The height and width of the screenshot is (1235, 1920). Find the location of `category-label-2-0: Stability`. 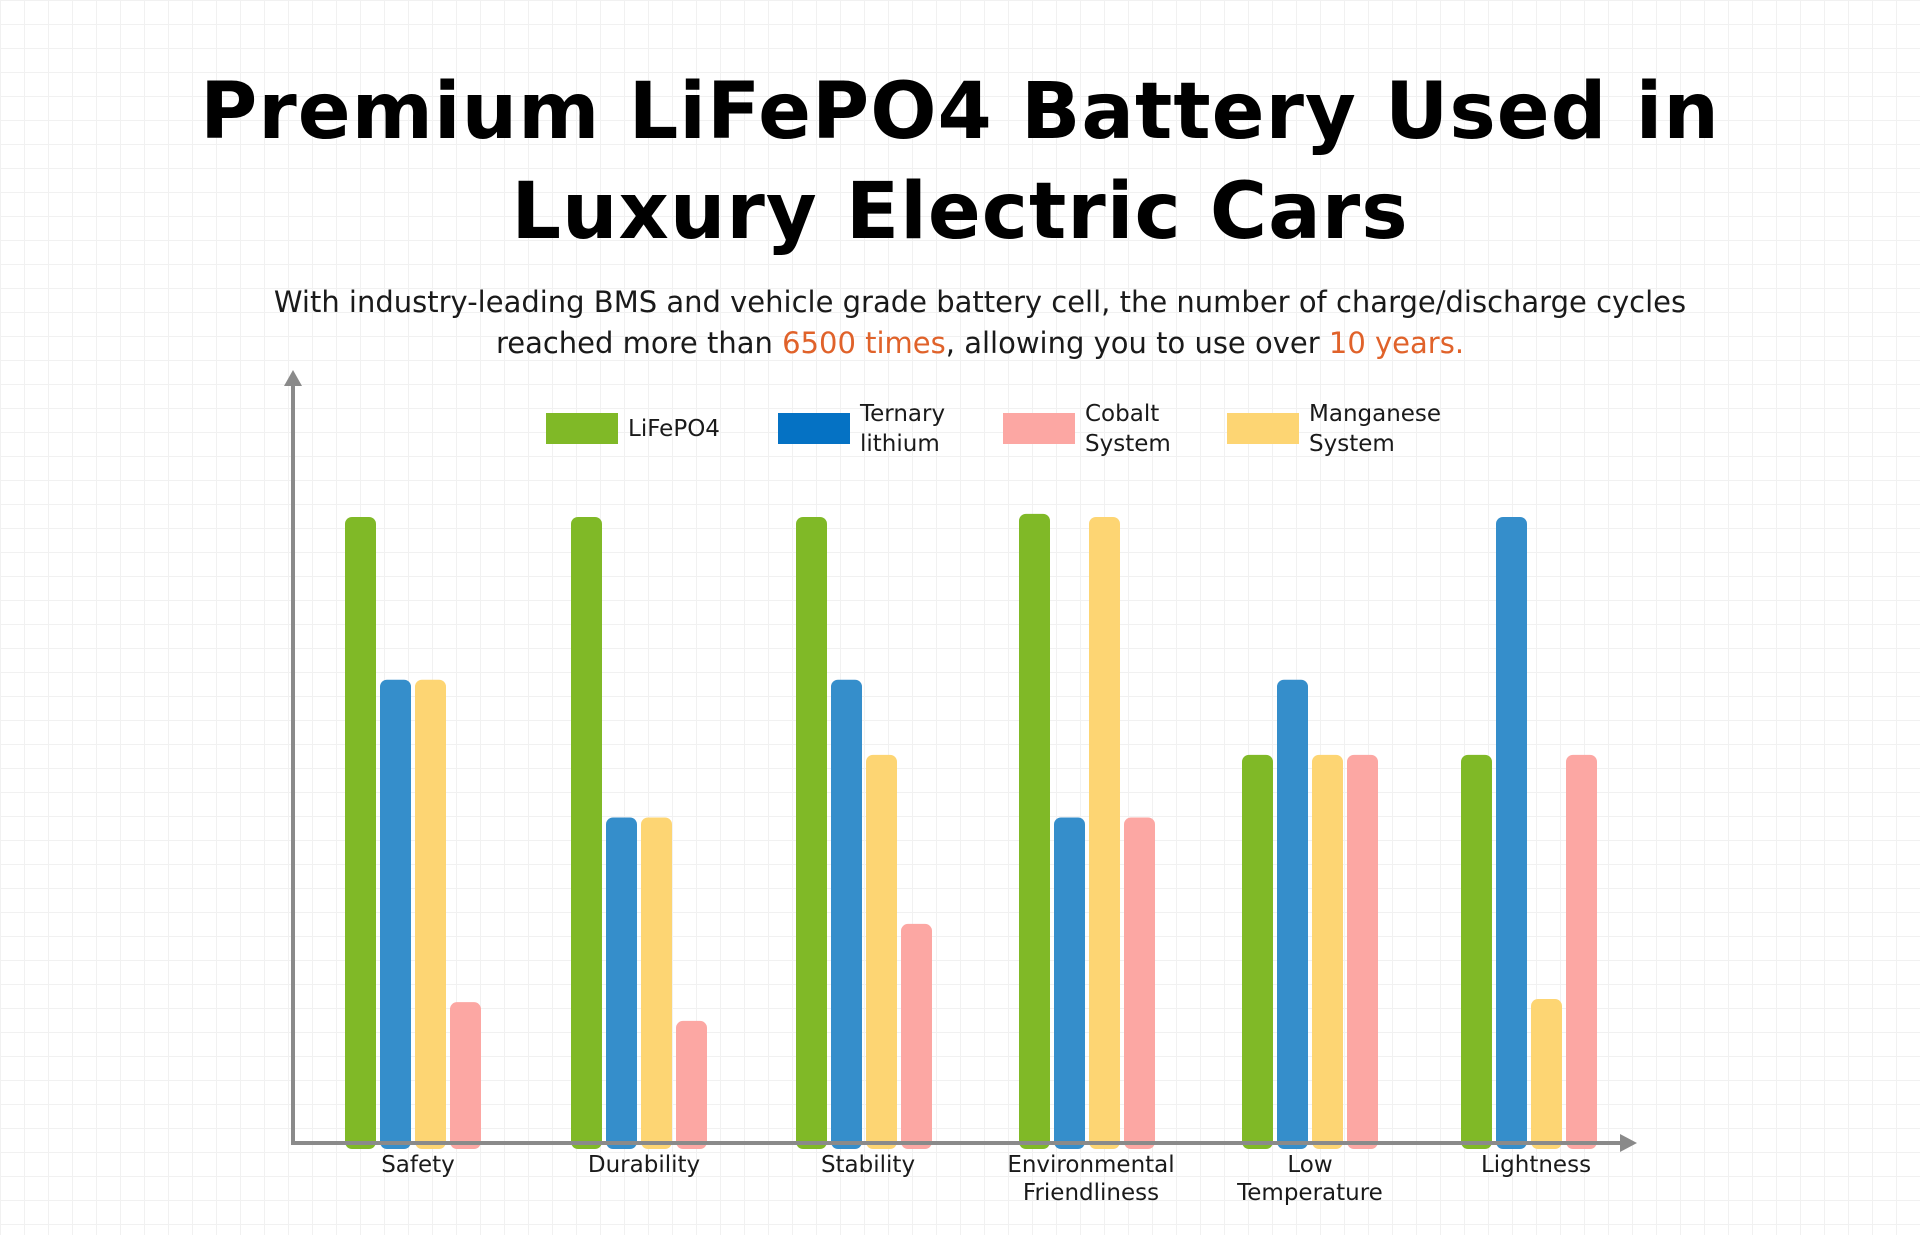

category-label-2-0: Stability is located at coordinates (868, 1165).